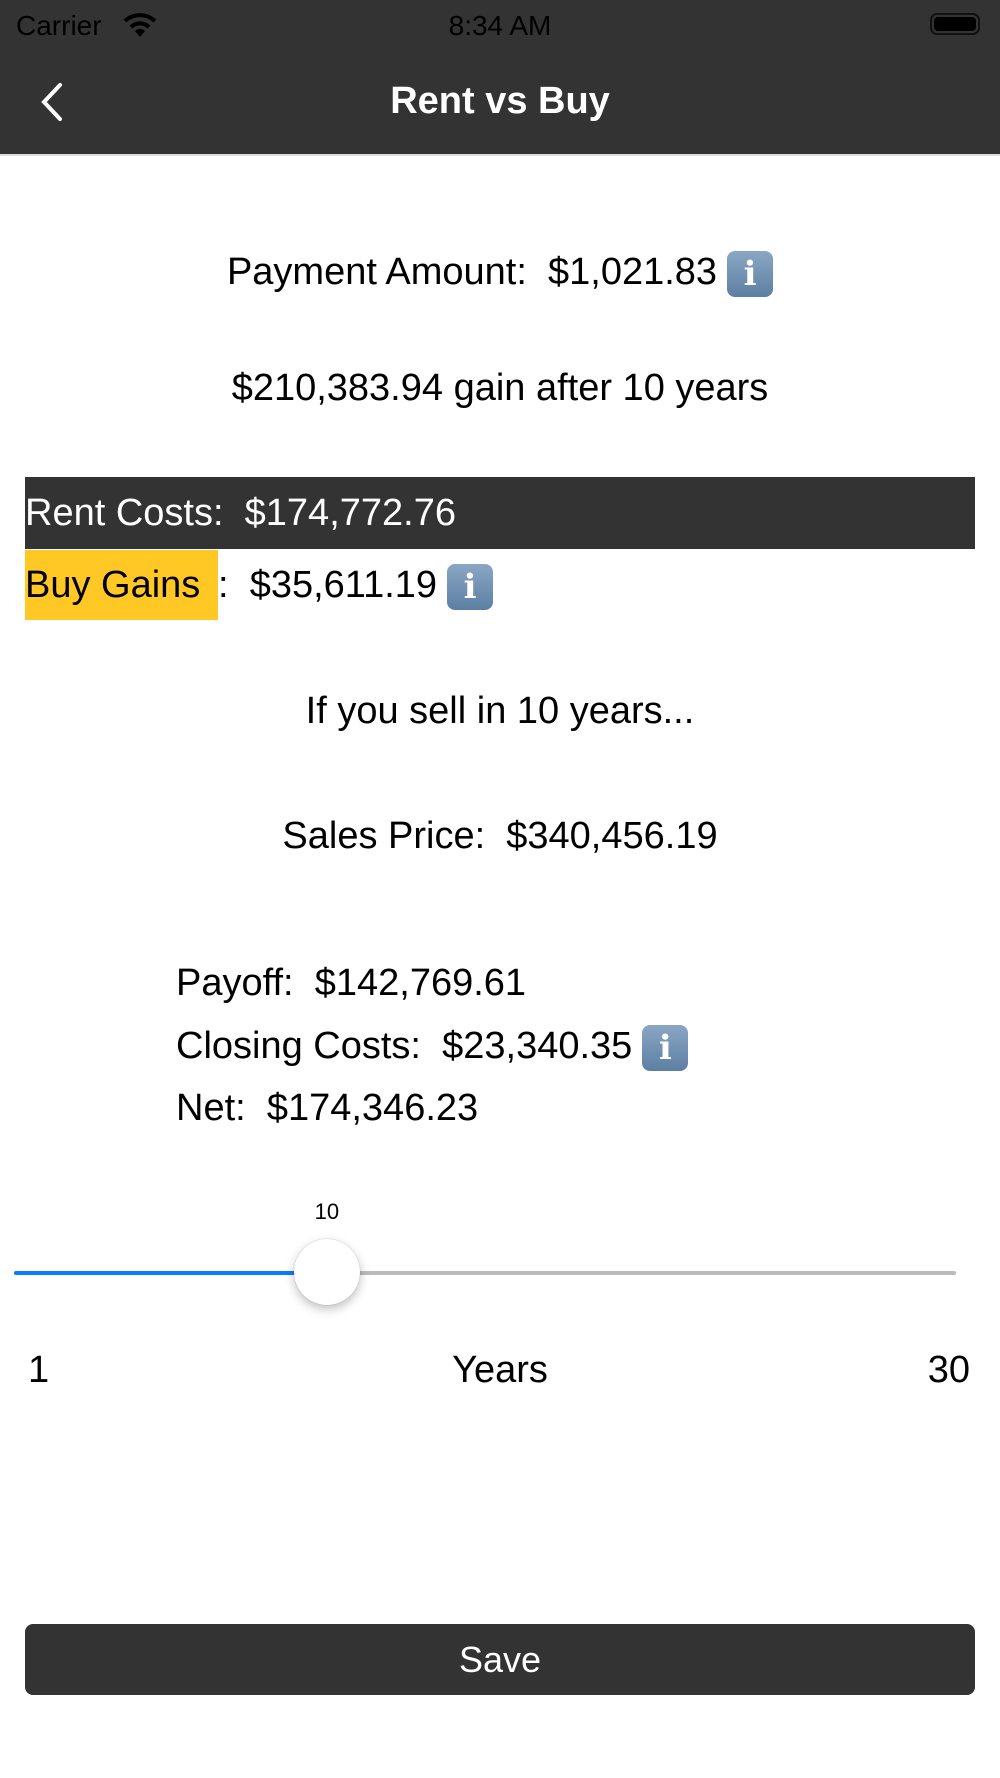 This screenshot has height=1778, width=1000. Describe the element at coordinates (955, 24) in the screenshot. I see `battery-icon` at that location.